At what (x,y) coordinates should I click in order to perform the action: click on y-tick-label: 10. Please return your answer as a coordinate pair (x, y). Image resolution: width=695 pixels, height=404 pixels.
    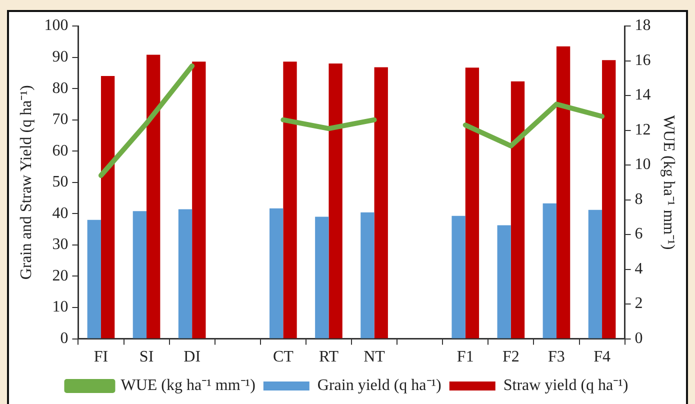
    Looking at the image, I should click on (60, 307).